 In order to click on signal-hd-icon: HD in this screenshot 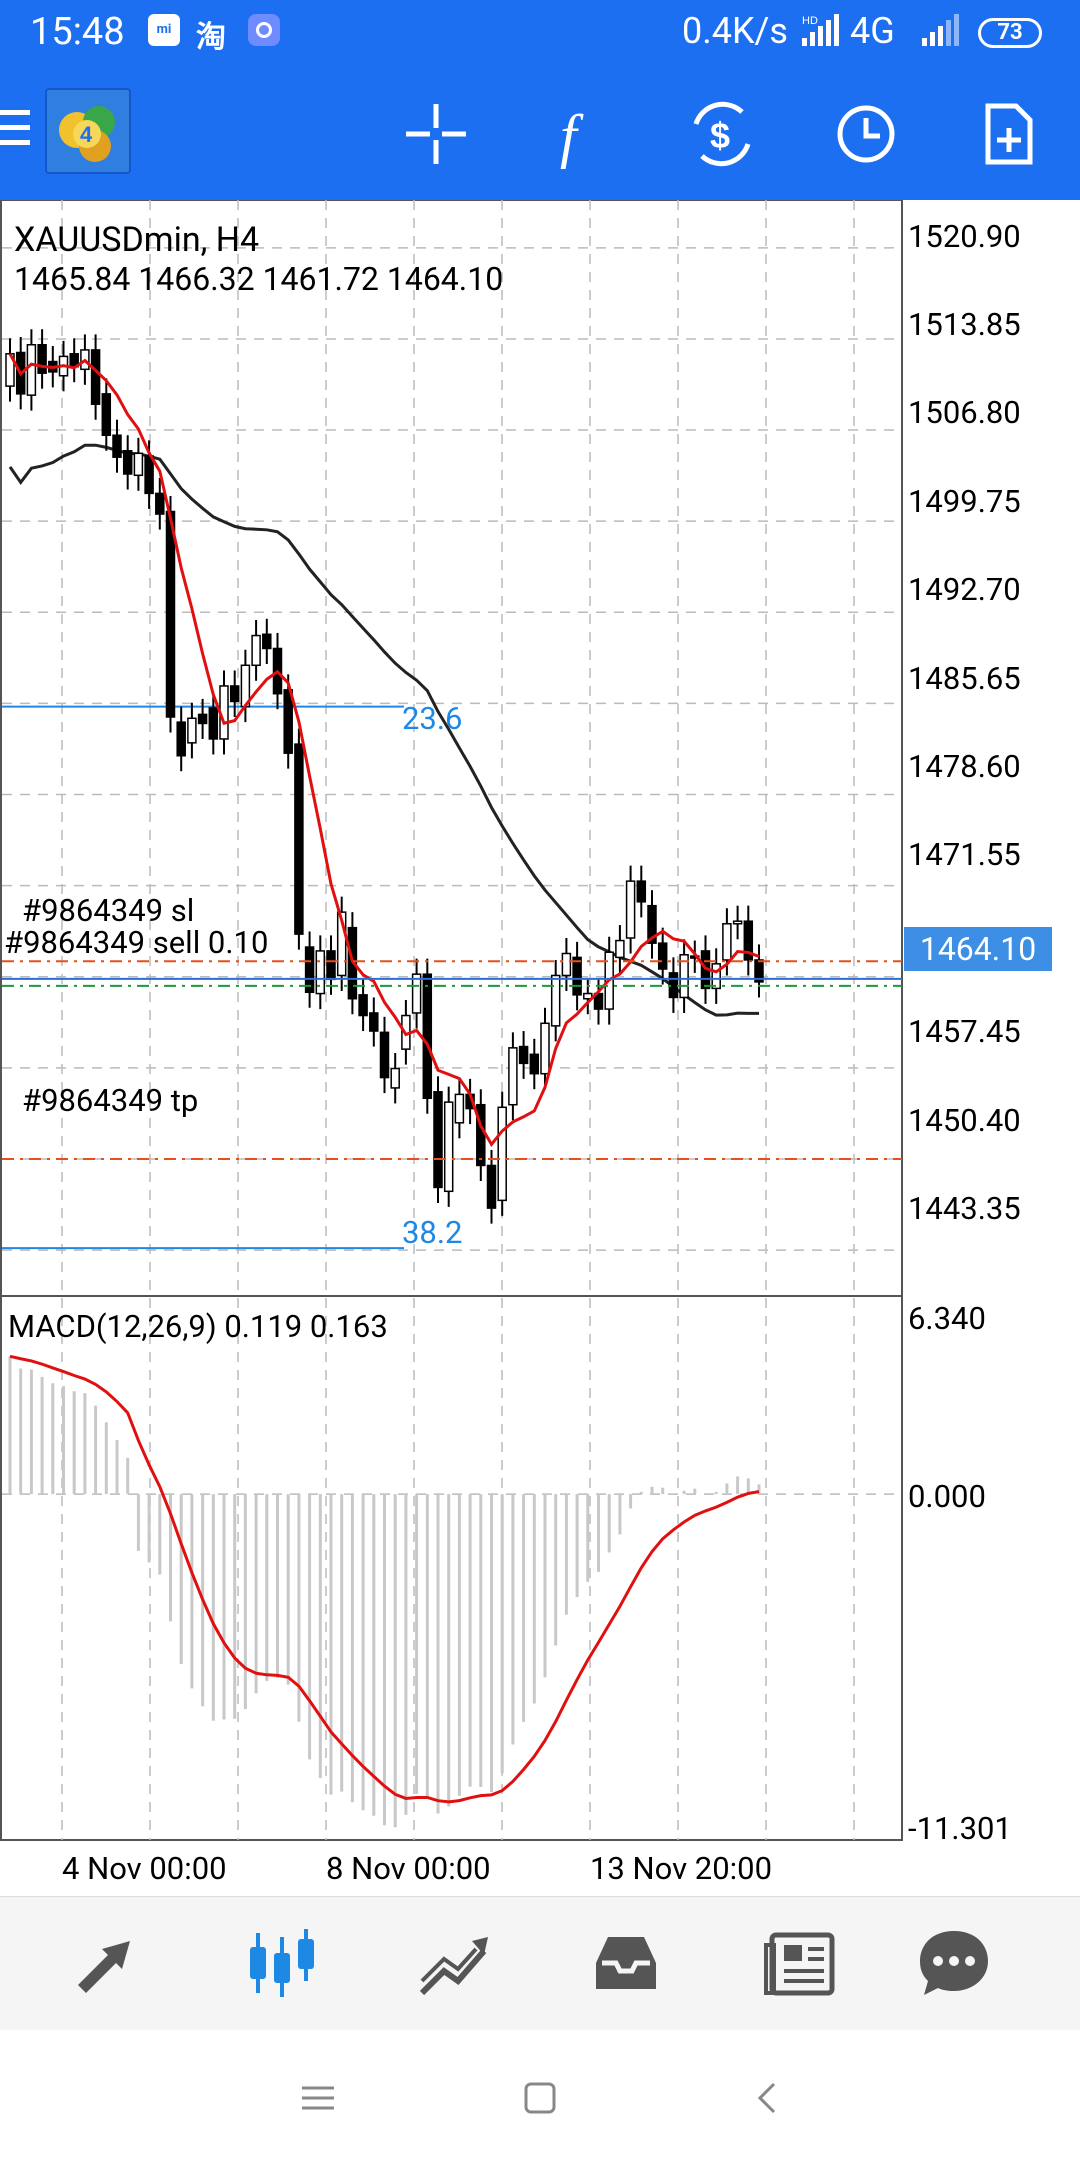, I will do `click(820, 30)`.